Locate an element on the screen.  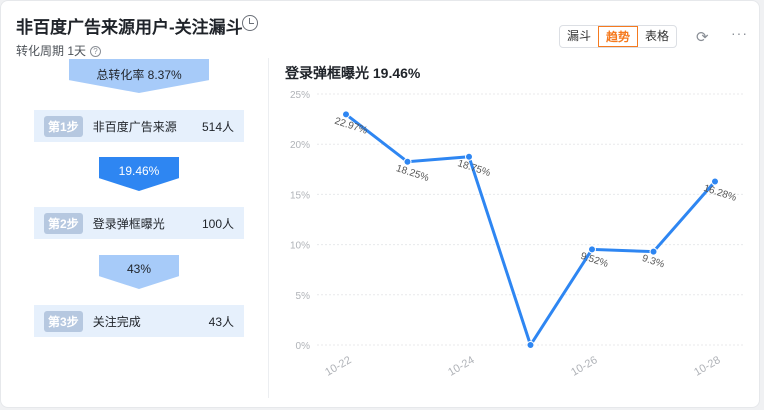
more-icon: ··· is located at coordinates (739, 33).